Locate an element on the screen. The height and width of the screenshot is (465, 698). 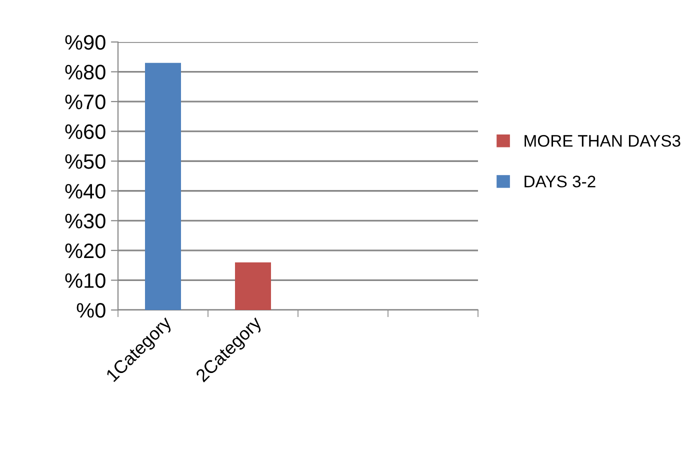
y-tick-label: %0 is located at coordinates (91, 310).